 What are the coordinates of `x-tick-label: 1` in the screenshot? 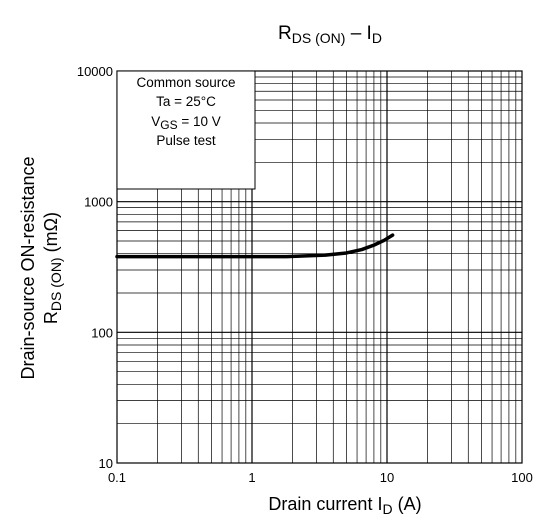 It's located at (251, 477).